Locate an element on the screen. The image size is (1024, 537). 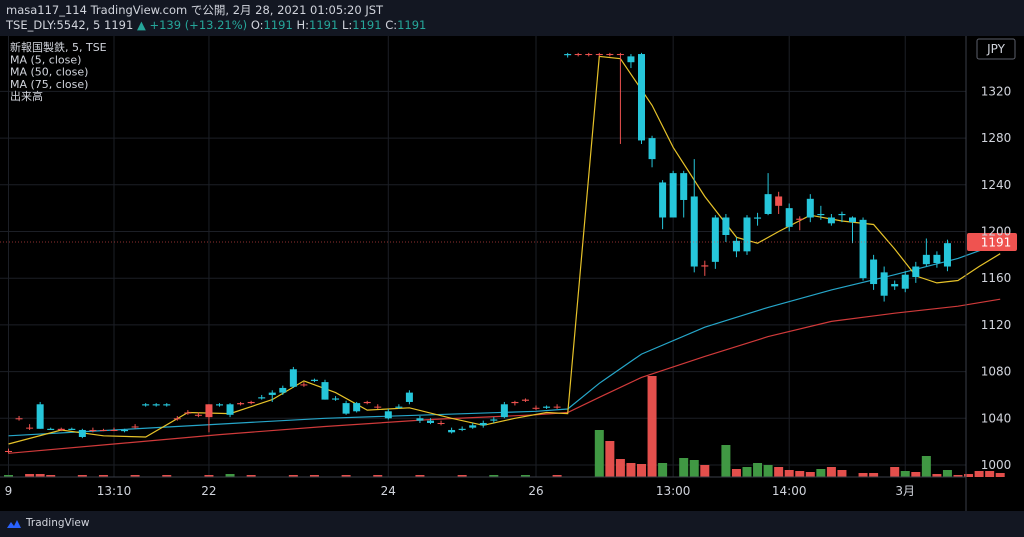
price-change: +139 (+13.21%) is located at coordinates (198, 25).